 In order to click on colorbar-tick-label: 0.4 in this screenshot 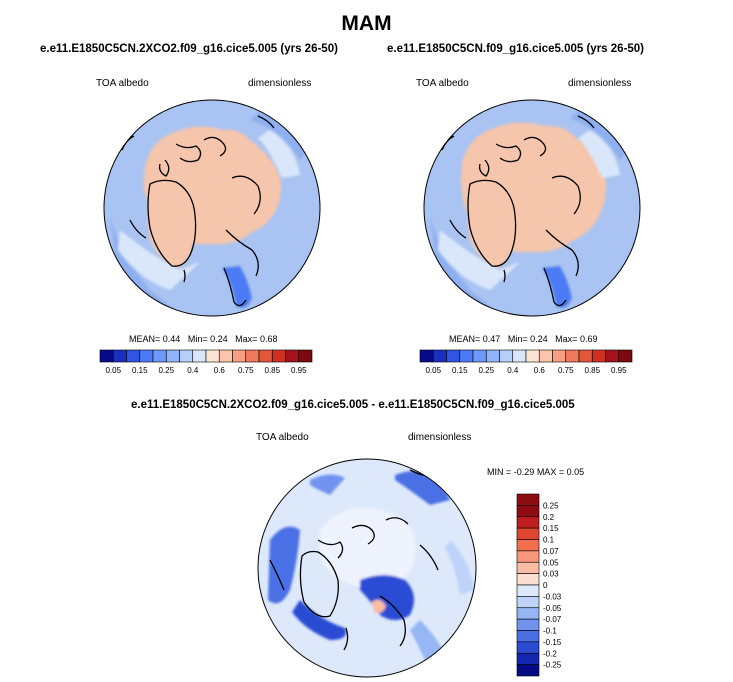, I will do `click(513, 370)`.